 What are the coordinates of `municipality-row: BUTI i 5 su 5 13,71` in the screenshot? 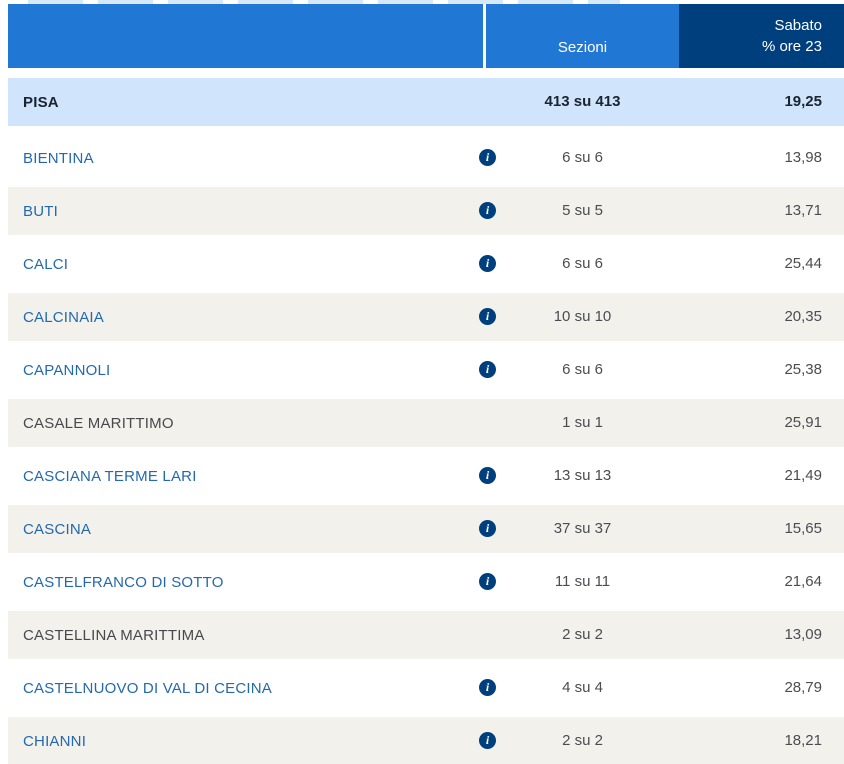 It's located at (426, 211).